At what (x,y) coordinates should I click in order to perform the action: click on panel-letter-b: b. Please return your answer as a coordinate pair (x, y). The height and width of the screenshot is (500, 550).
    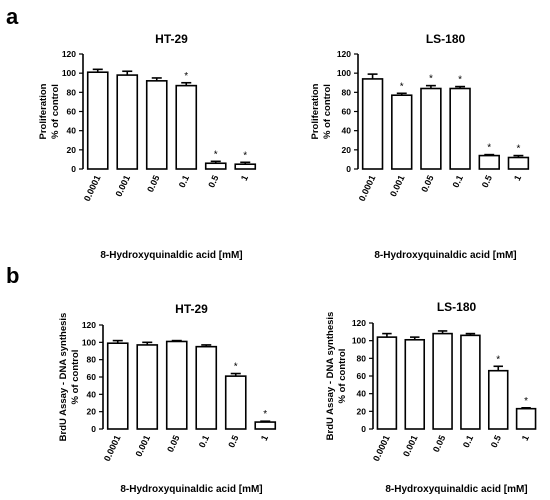
    Looking at the image, I should click on (12, 275).